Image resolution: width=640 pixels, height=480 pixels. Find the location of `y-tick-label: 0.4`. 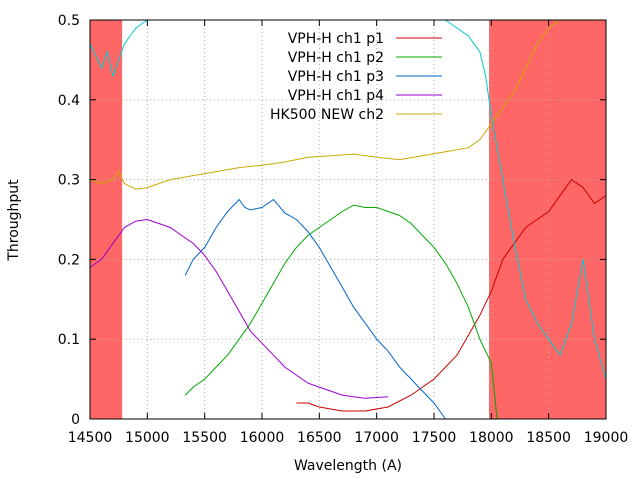

y-tick-label: 0.4 is located at coordinates (69, 101).